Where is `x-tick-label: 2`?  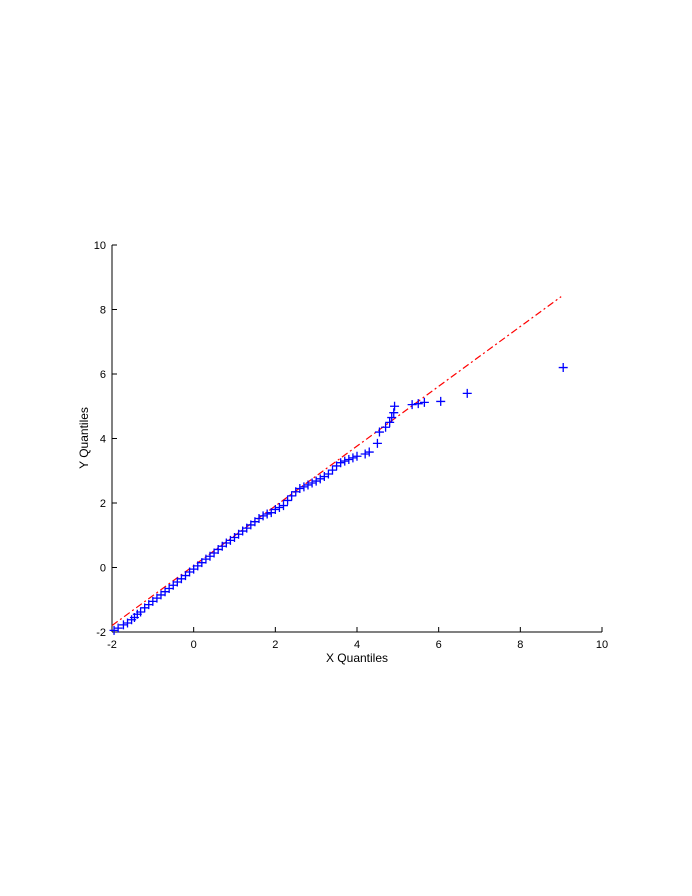 x-tick-label: 2 is located at coordinates (275, 645).